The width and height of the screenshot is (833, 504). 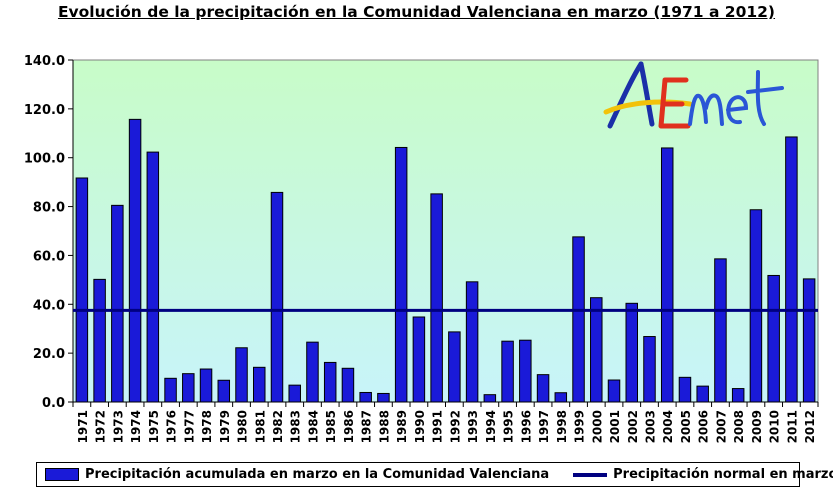 I want to click on y-tick-label: 40.0, so click(x=49, y=305).